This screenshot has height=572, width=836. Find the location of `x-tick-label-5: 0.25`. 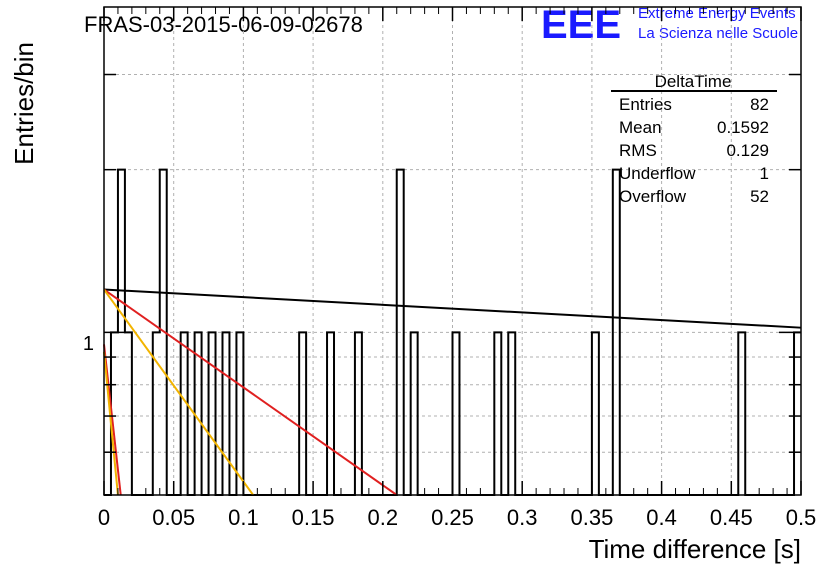

x-tick-label-5: 0.25 is located at coordinates (452, 517).